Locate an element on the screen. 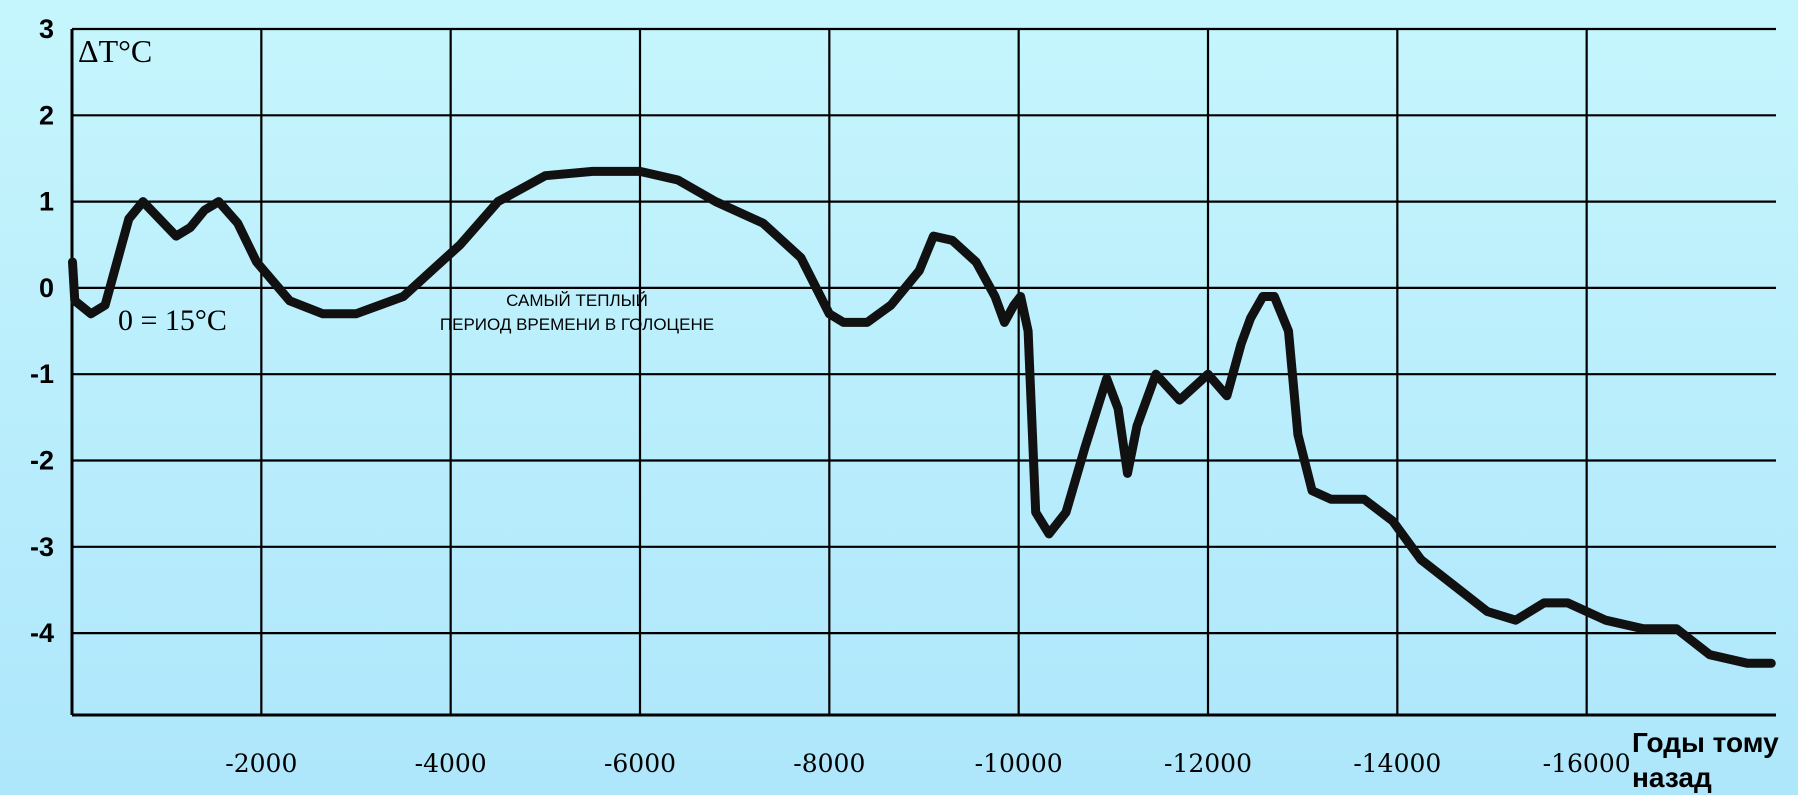 This screenshot has width=1798, height=795. y-axis-label: ΔT°C is located at coordinates (115, 51).